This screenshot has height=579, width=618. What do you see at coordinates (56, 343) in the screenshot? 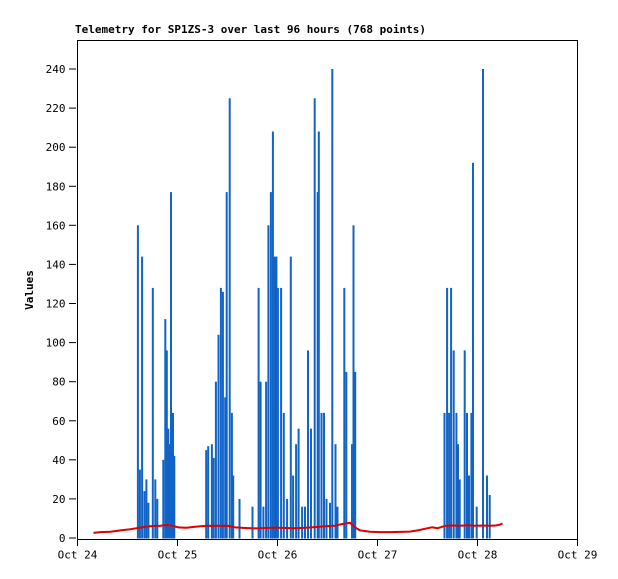
I see `y-tick-label: 100` at bounding box center [56, 343].